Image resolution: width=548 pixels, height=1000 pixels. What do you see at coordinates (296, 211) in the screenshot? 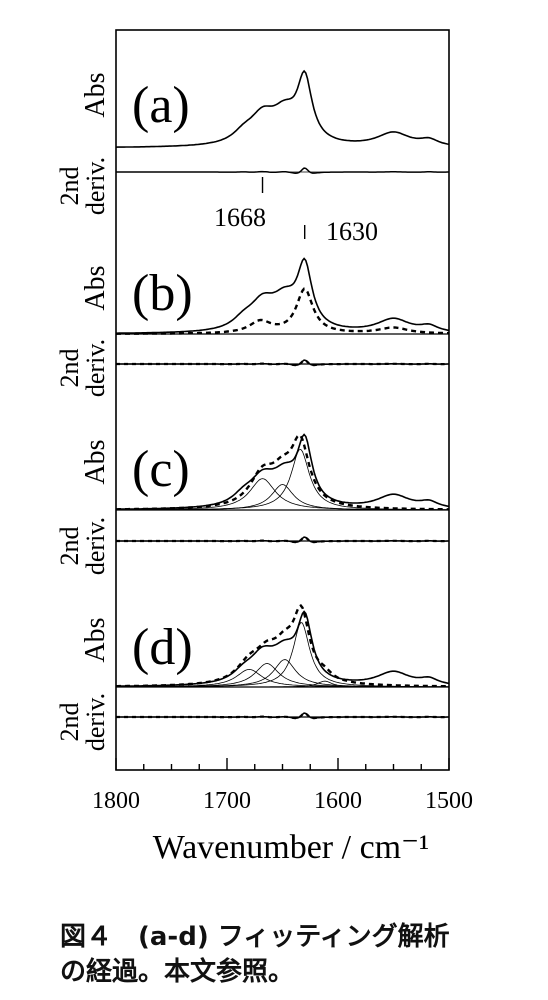
I see `peak-annotations: 1668 1630` at bounding box center [296, 211].